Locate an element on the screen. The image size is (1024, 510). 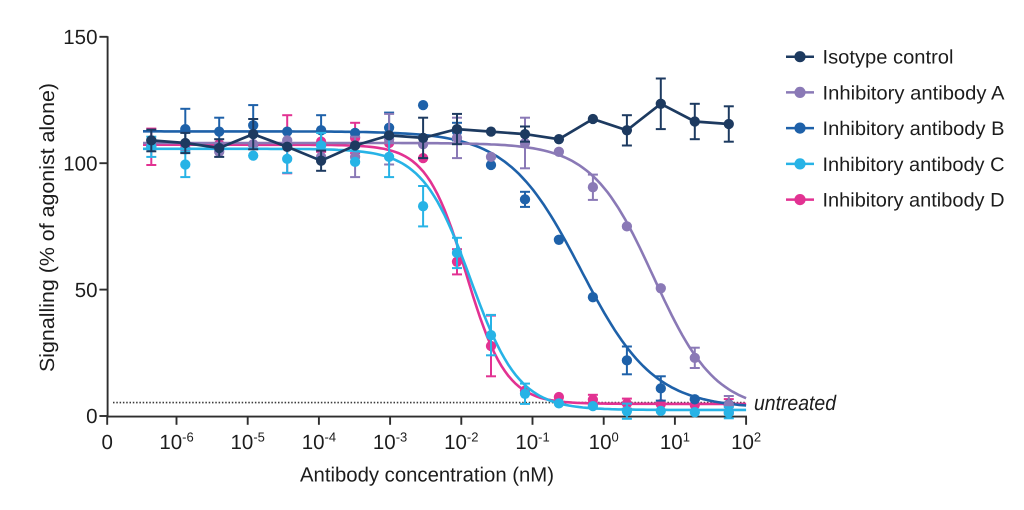
svg-text: 100 is located at coordinates (80, 163).